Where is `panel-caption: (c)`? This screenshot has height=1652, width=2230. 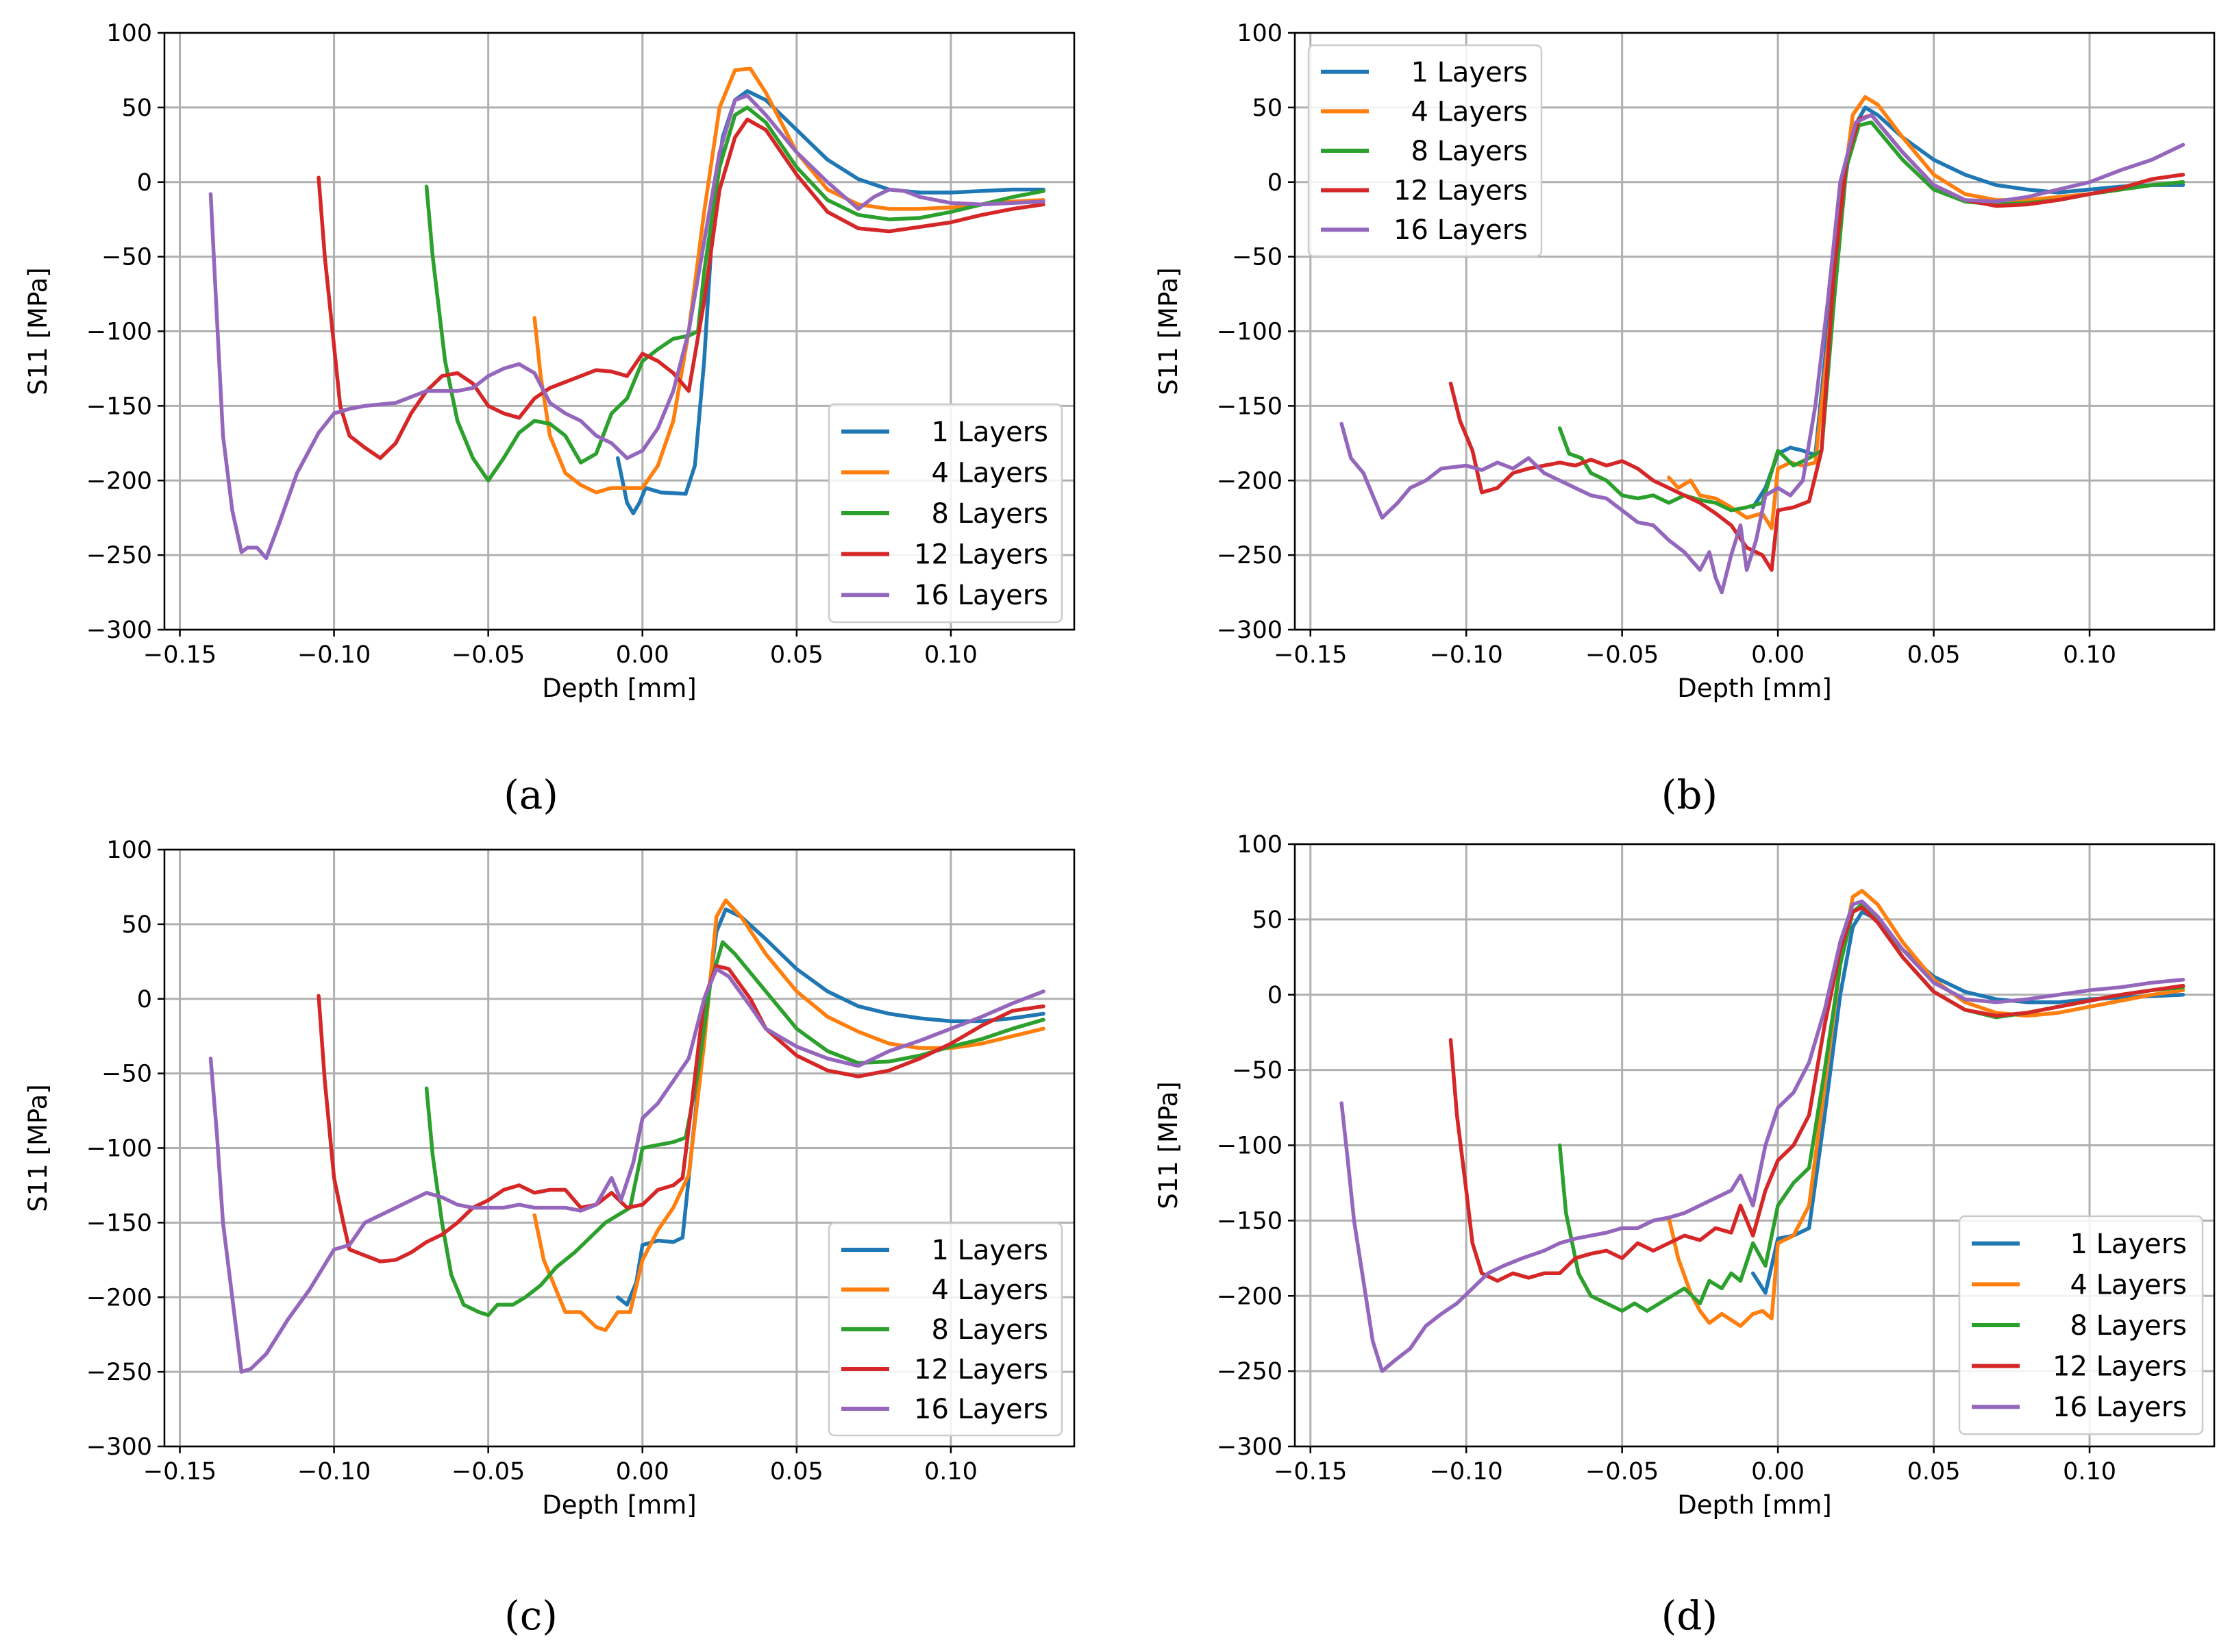
panel-caption: (c) is located at coordinates (531, 1615).